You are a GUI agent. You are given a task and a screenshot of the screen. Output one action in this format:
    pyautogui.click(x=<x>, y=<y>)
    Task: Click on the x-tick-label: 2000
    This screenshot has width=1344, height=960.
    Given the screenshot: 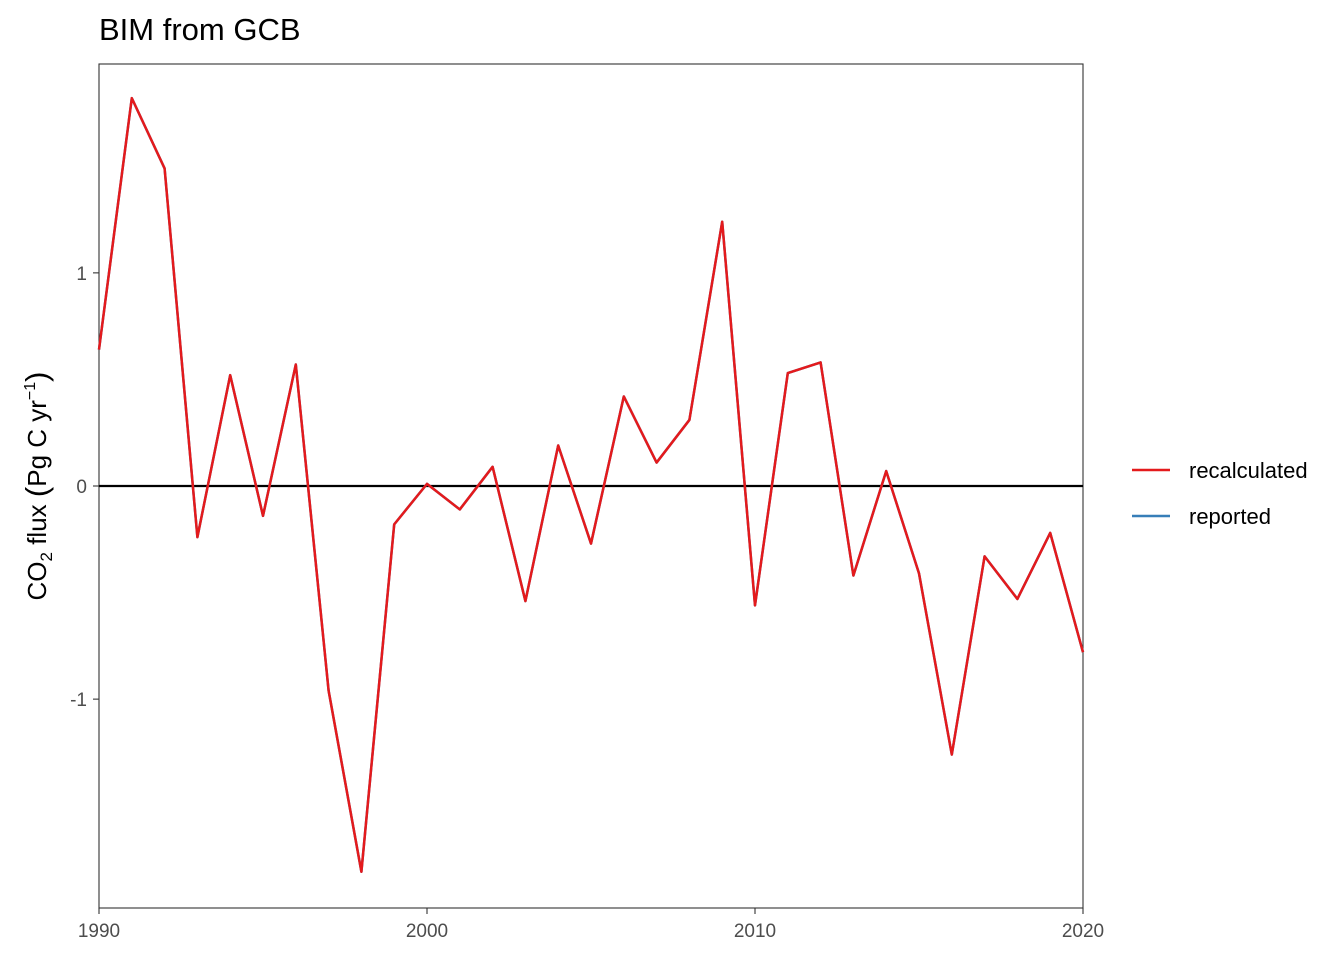 What is the action you would take?
    pyautogui.click(x=427, y=931)
    